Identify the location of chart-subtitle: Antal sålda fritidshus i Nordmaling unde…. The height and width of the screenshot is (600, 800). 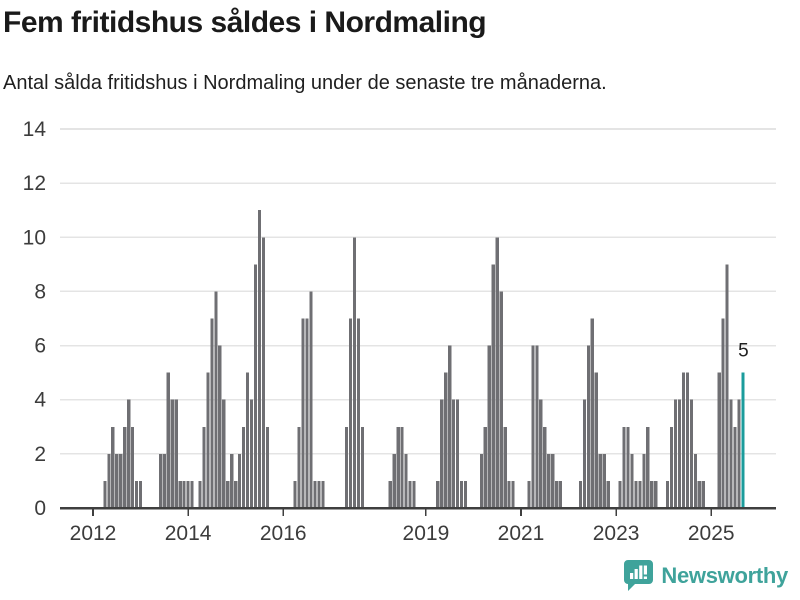
(305, 83).